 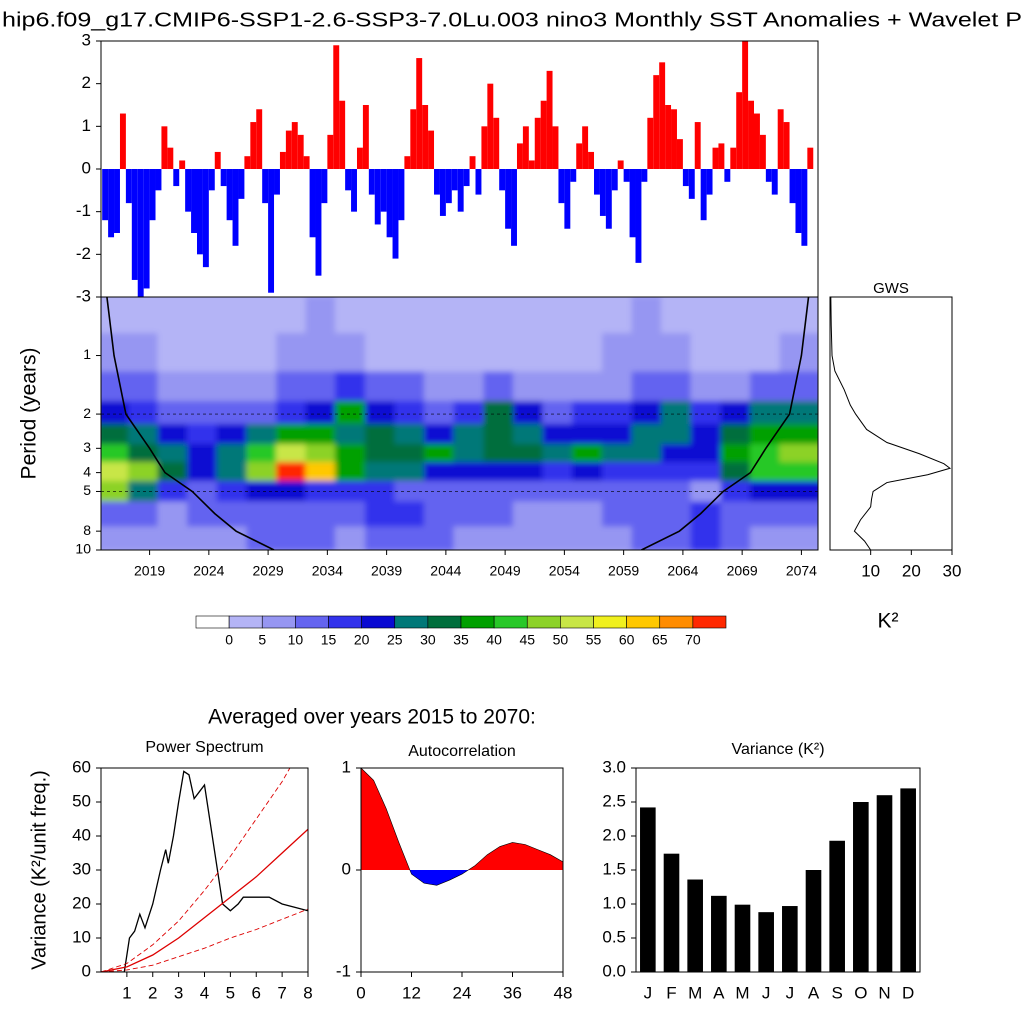 What do you see at coordinates (126, 992) in the screenshot?
I see `x-tick-label: 1` at bounding box center [126, 992].